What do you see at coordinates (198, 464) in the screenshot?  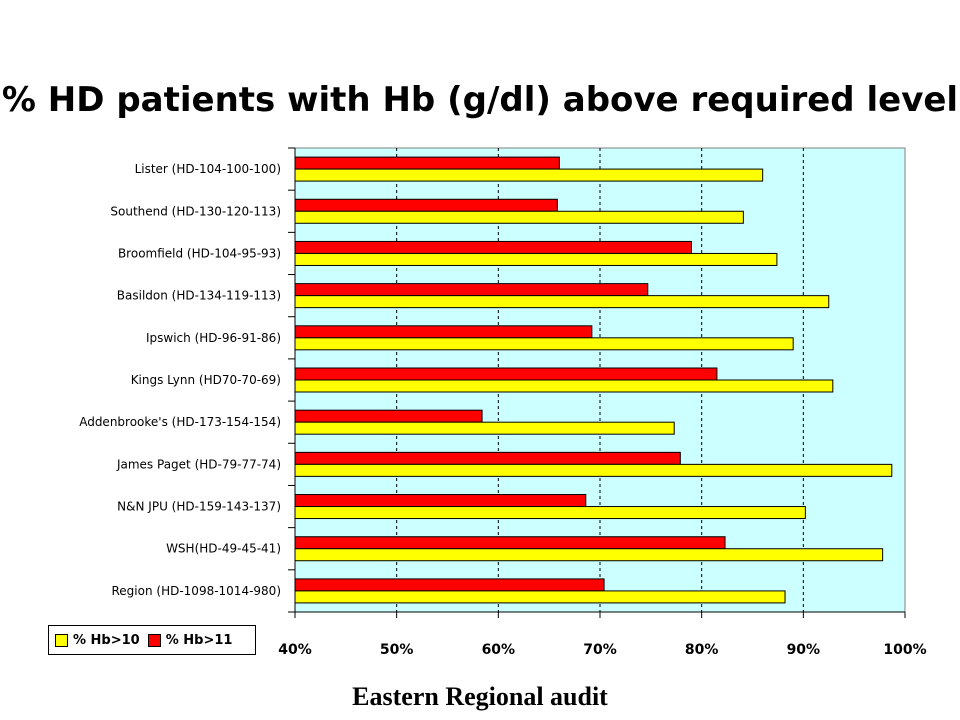 I see `category-label: James Paget (HD-79-77-74)` at bounding box center [198, 464].